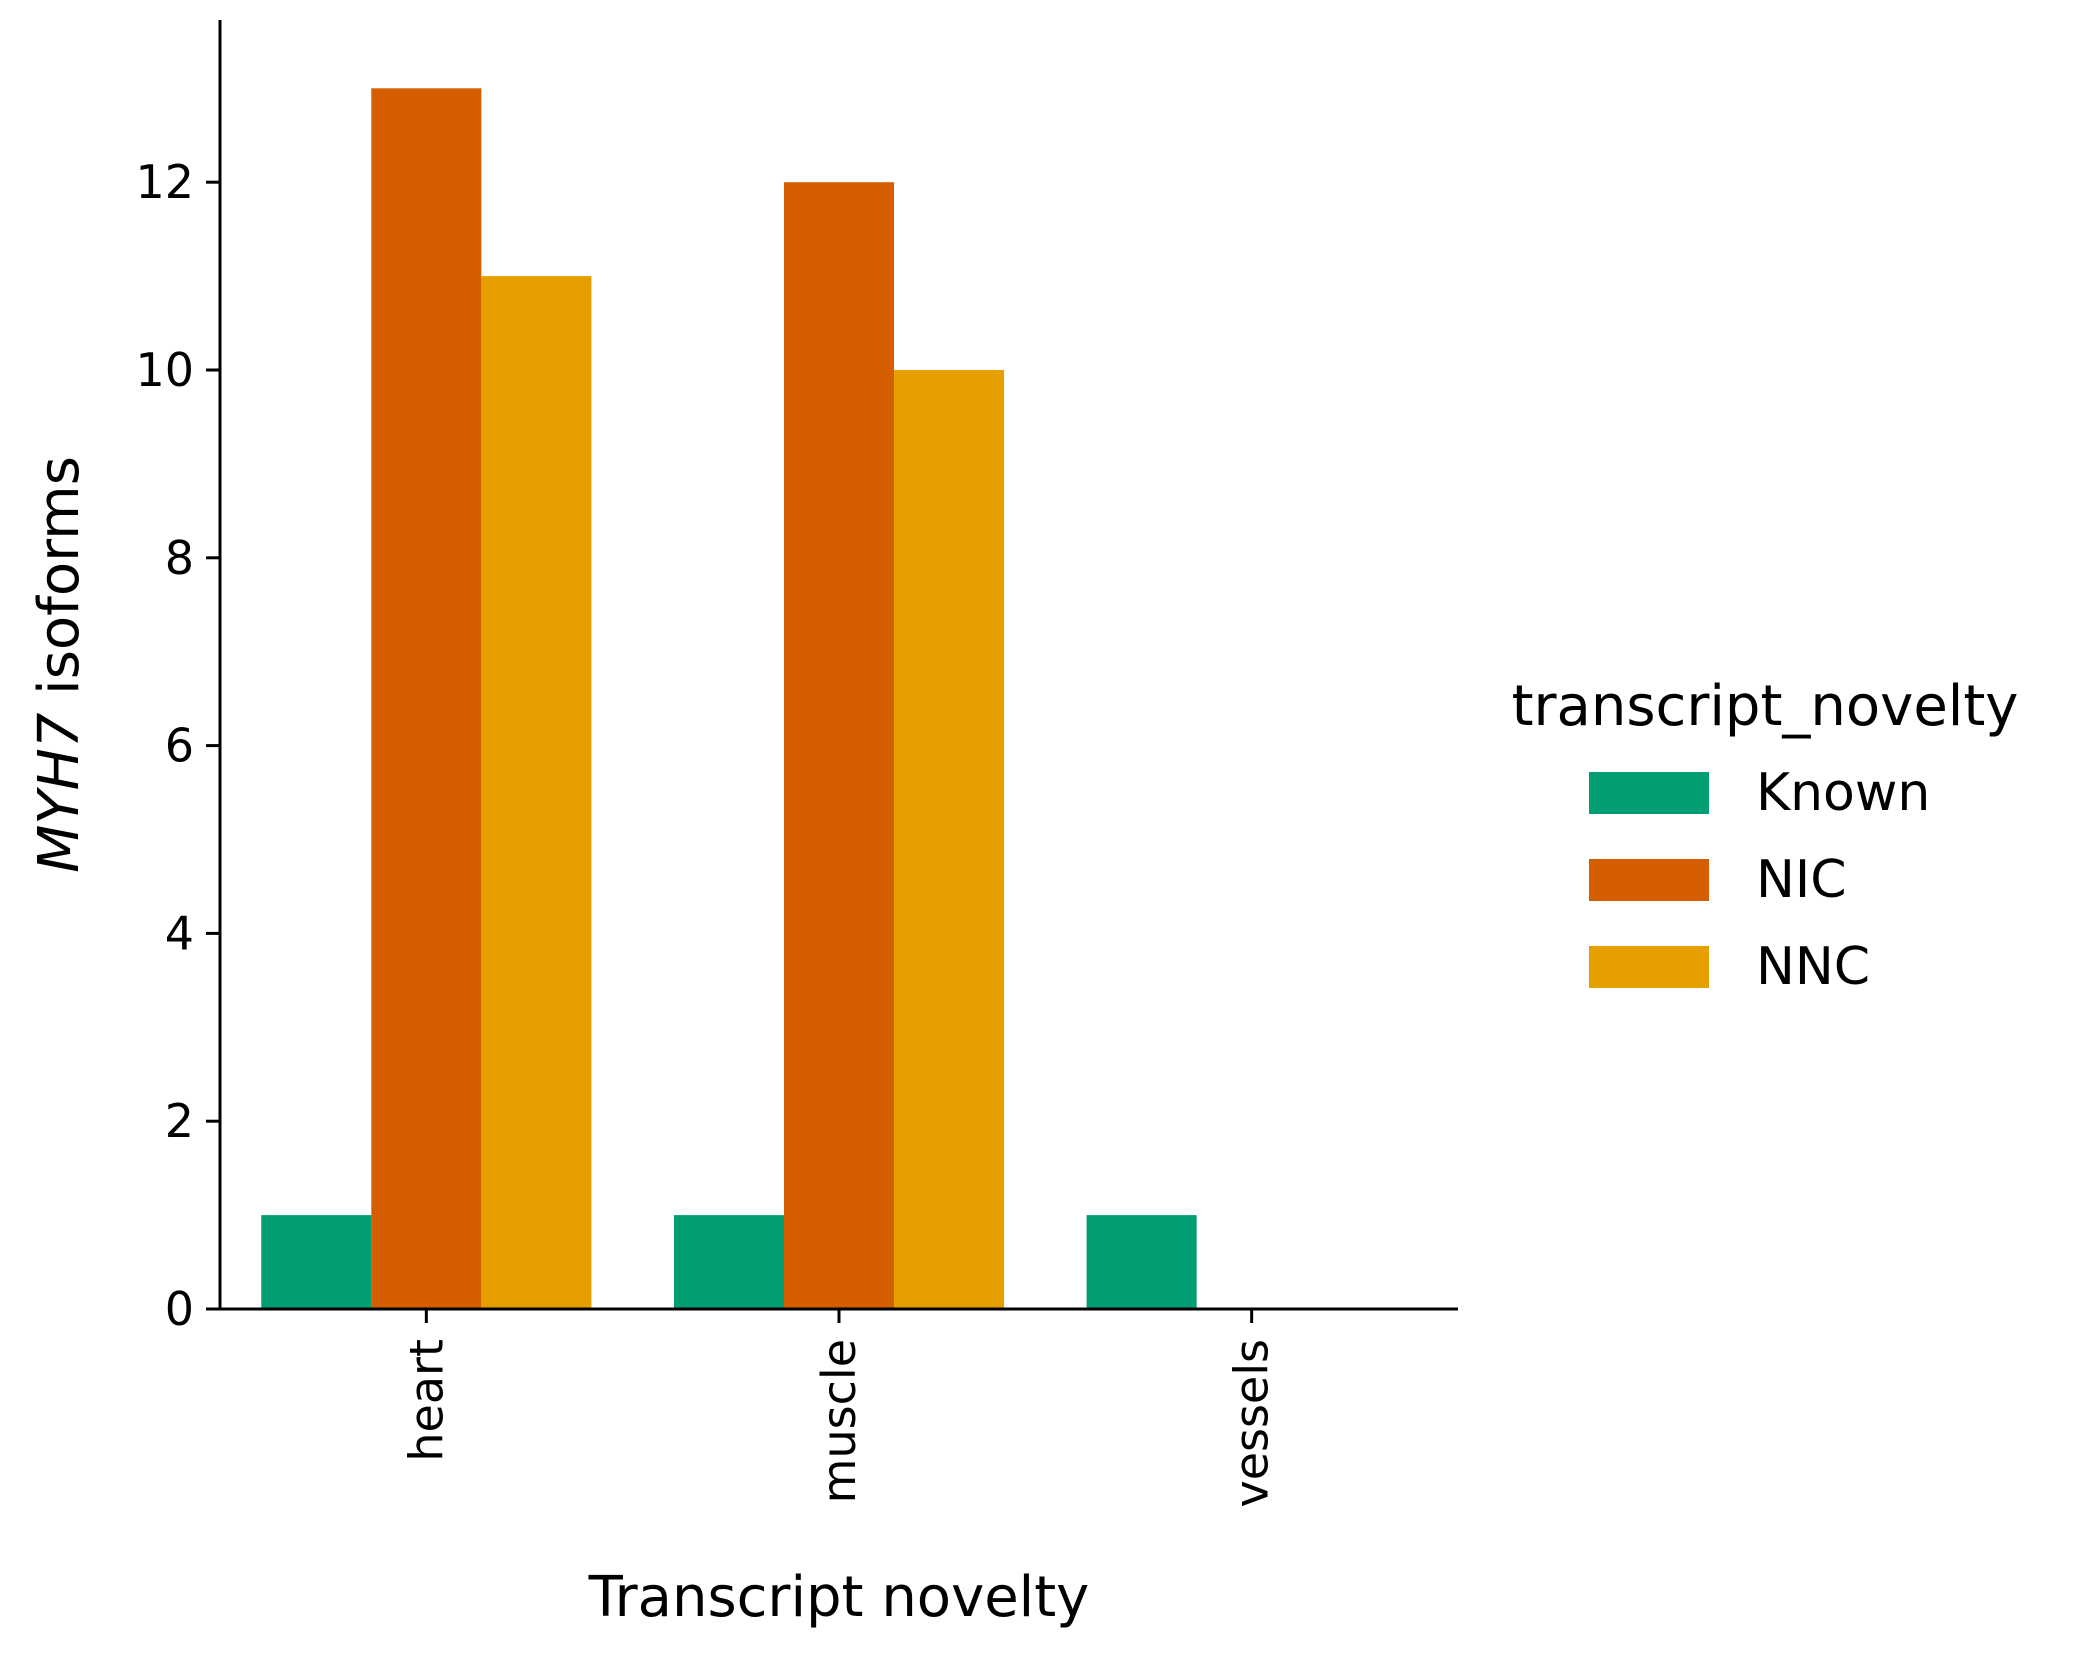 This screenshot has height=1656, width=2094. Describe the element at coordinates (839, 1597) in the screenshot. I see `x-axis-title: Transcript novelty` at that location.